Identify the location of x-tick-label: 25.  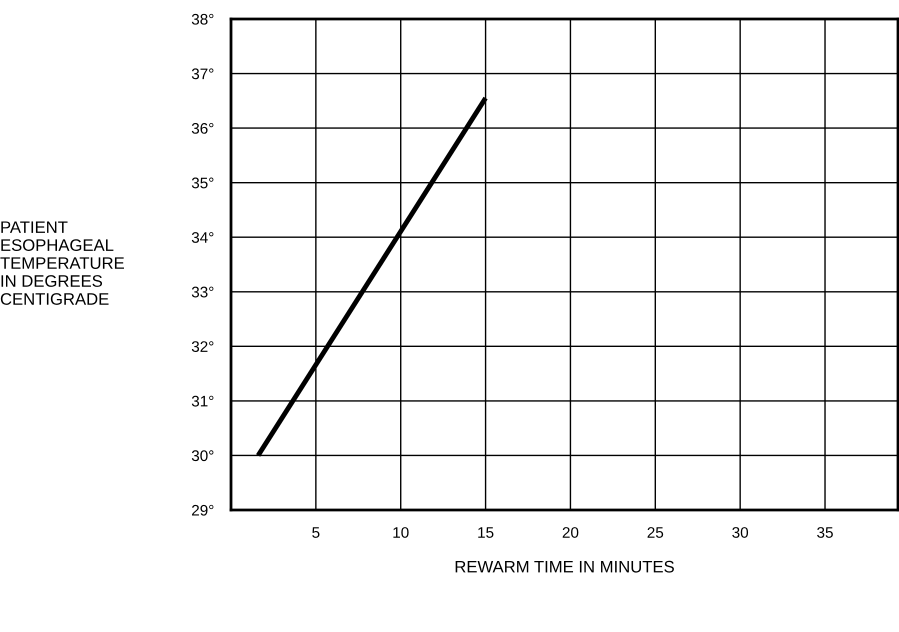
(656, 532).